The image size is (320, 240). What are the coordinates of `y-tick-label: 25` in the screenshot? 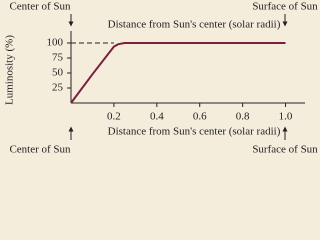 It's located at (58, 88).